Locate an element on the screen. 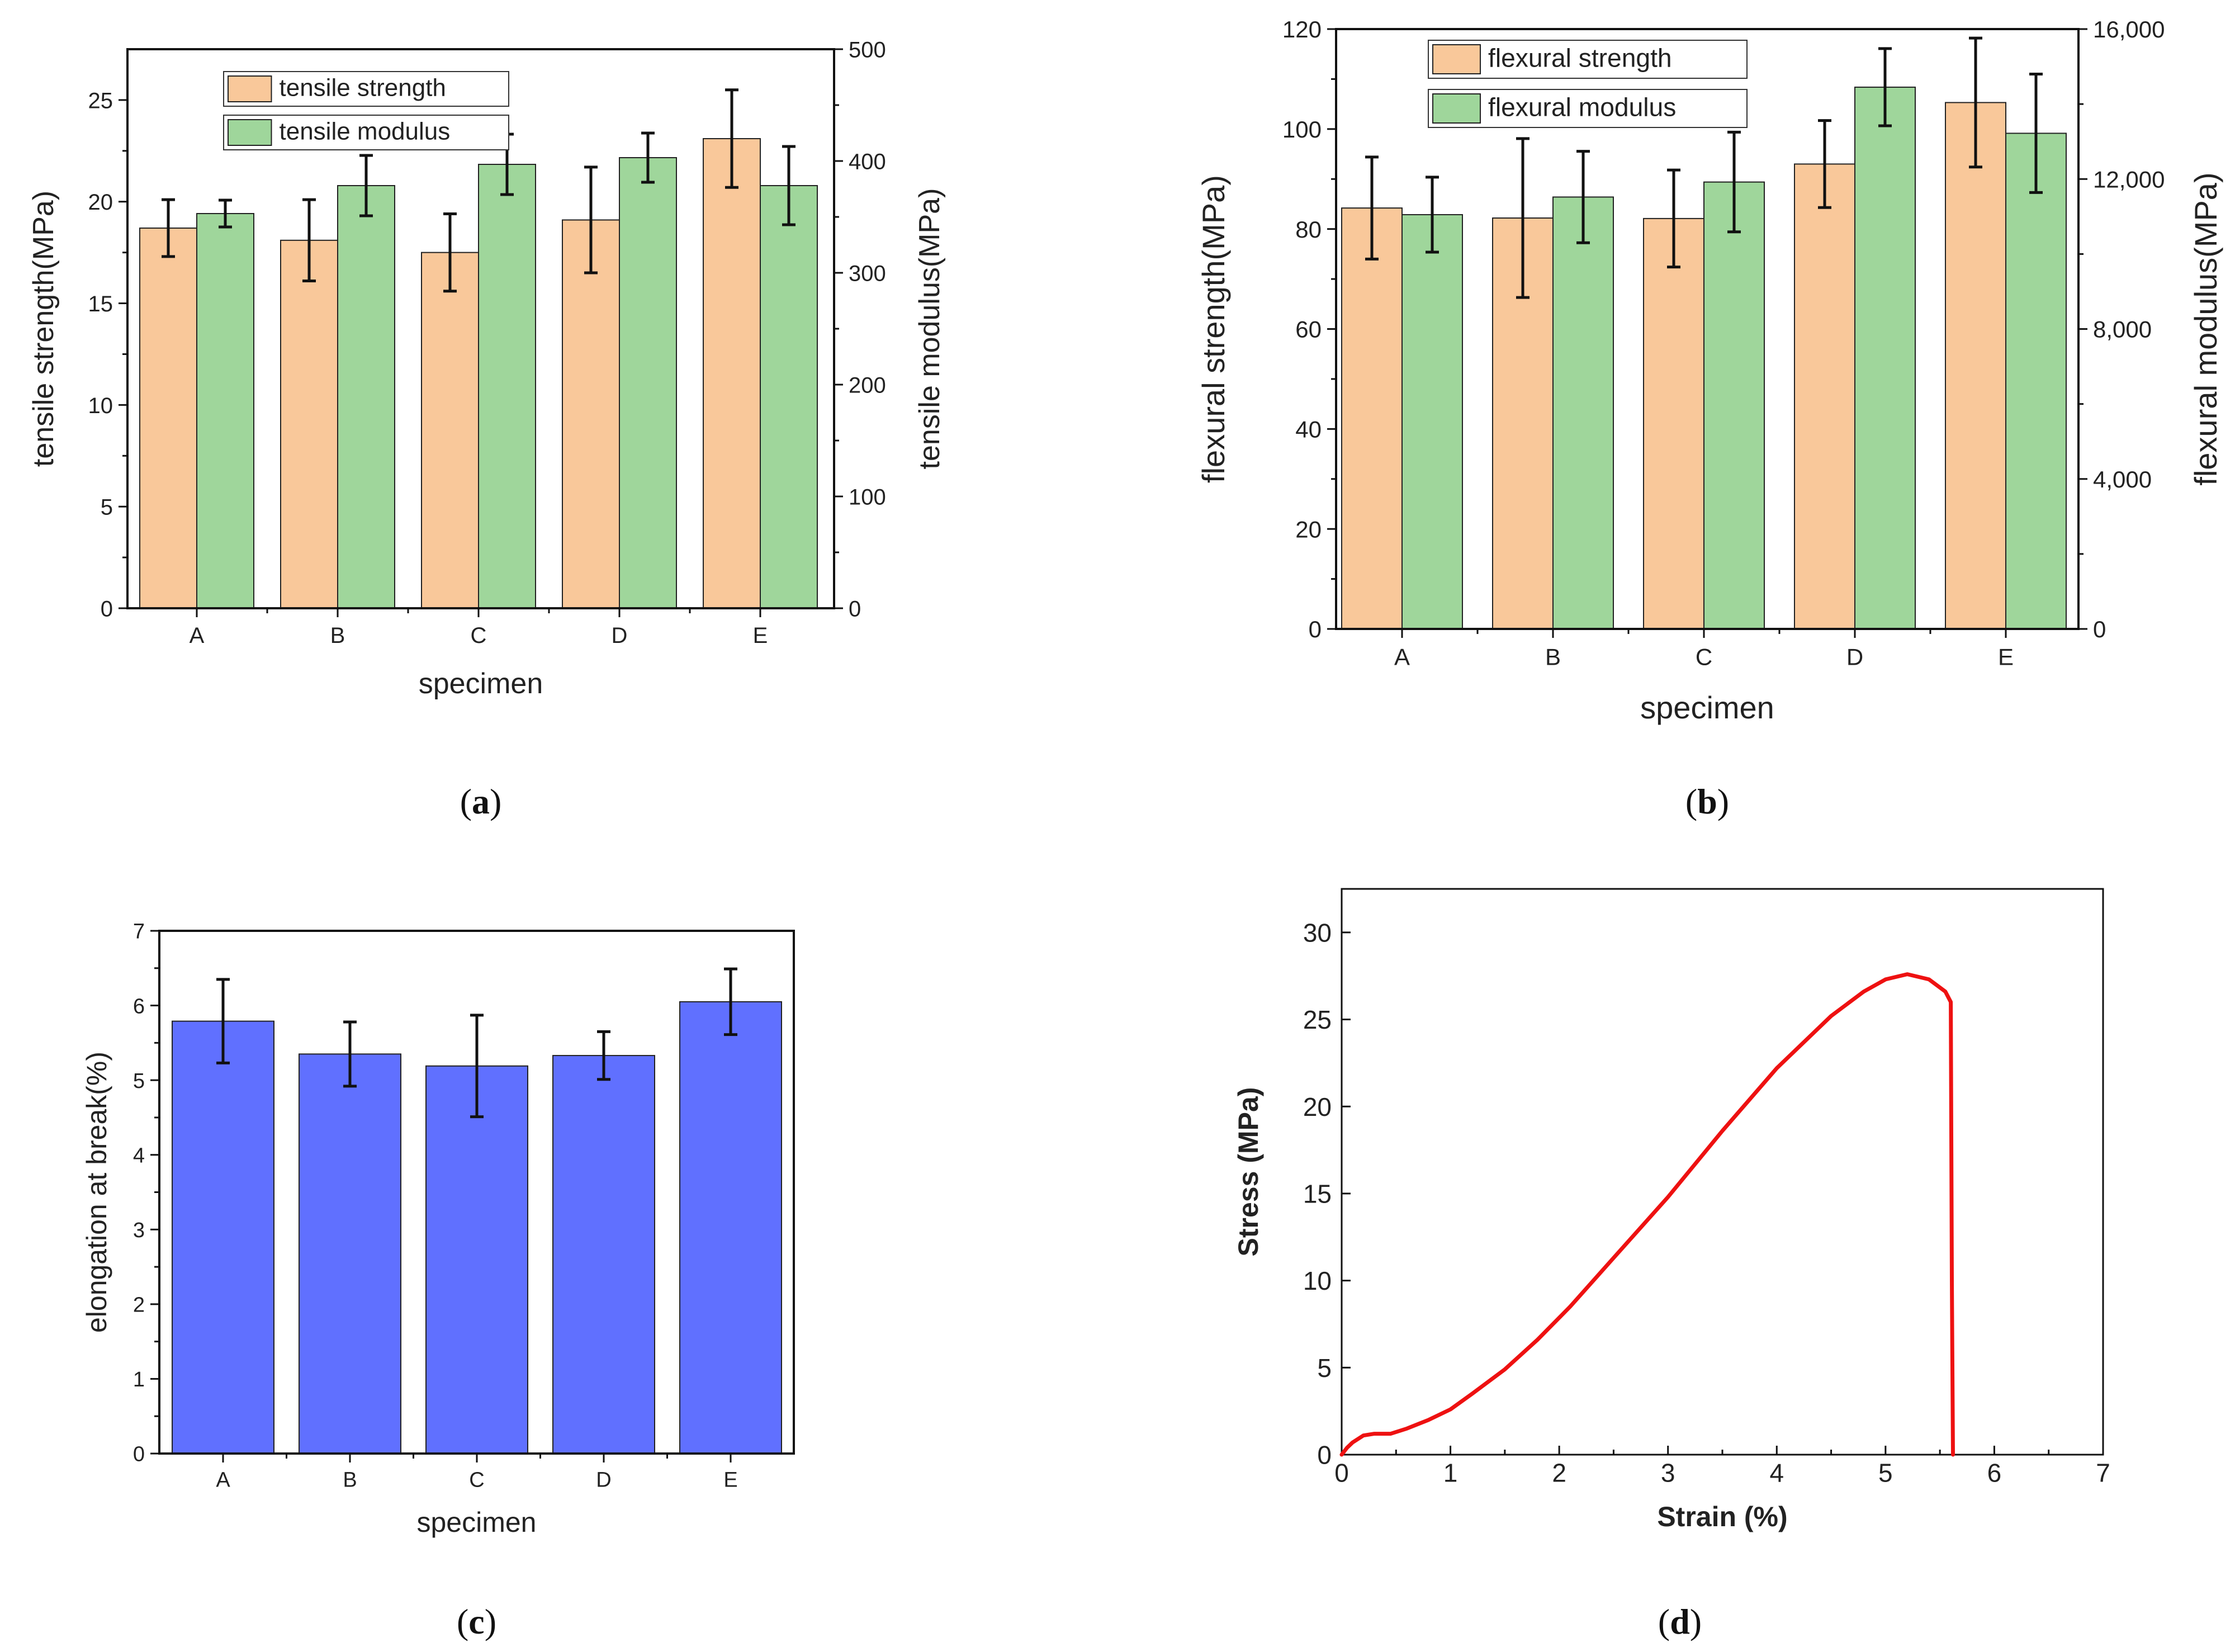  bar-tensile-strength-B is located at coordinates (309, 424).